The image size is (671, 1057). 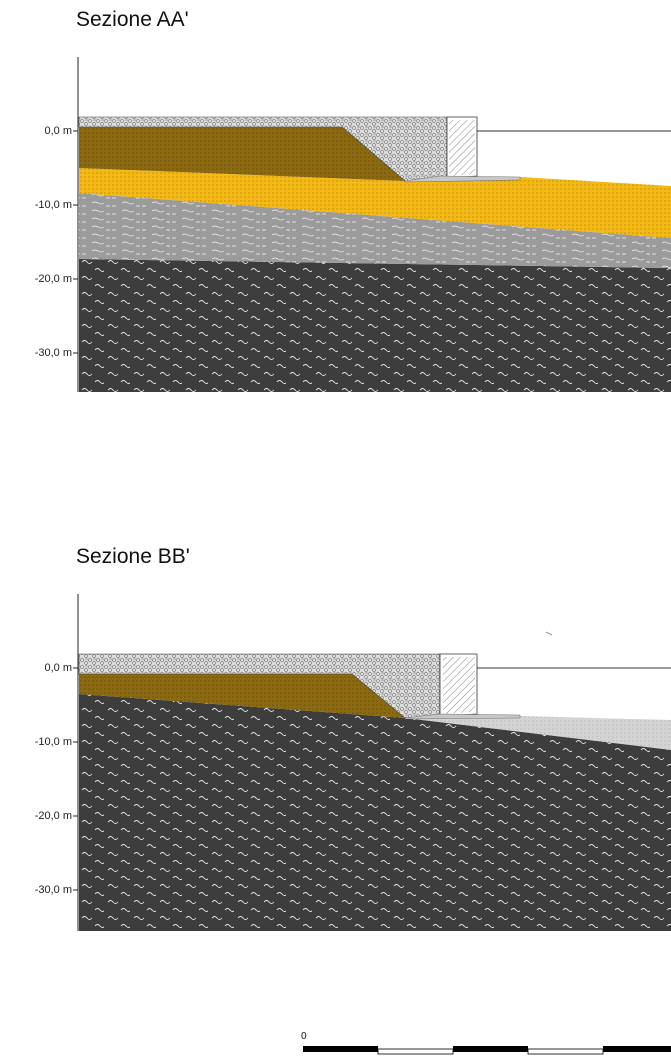 What do you see at coordinates (58, 668) in the screenshot?
I see `section-b-tick-0: 0,0 m` at bounding box center [58, 668].